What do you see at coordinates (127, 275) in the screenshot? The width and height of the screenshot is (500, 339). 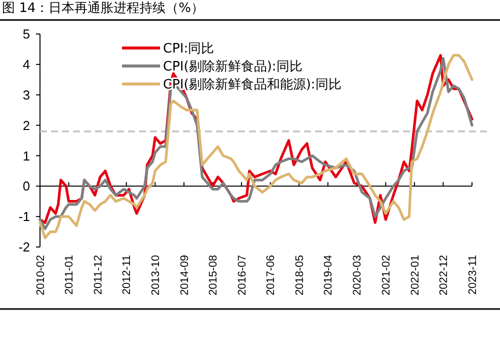 I see `x-tick-label: 2012-11` at bounding box center [127, 275].